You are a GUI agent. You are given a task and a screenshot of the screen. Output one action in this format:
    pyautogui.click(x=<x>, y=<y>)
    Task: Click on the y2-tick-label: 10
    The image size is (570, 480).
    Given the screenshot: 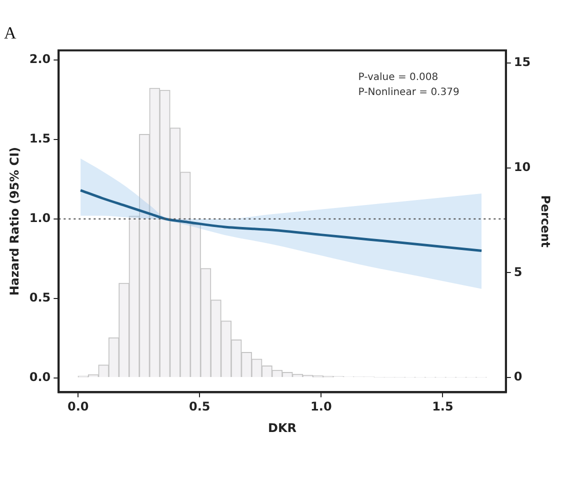 What is the action you would take?
    pyautogui.click(x=522, y=167)
    